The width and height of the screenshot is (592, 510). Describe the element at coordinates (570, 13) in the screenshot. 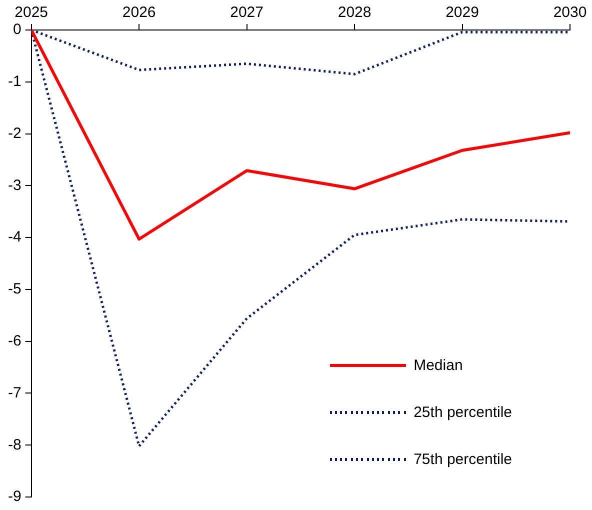

I see `x-tick-label: 2030` at that location.